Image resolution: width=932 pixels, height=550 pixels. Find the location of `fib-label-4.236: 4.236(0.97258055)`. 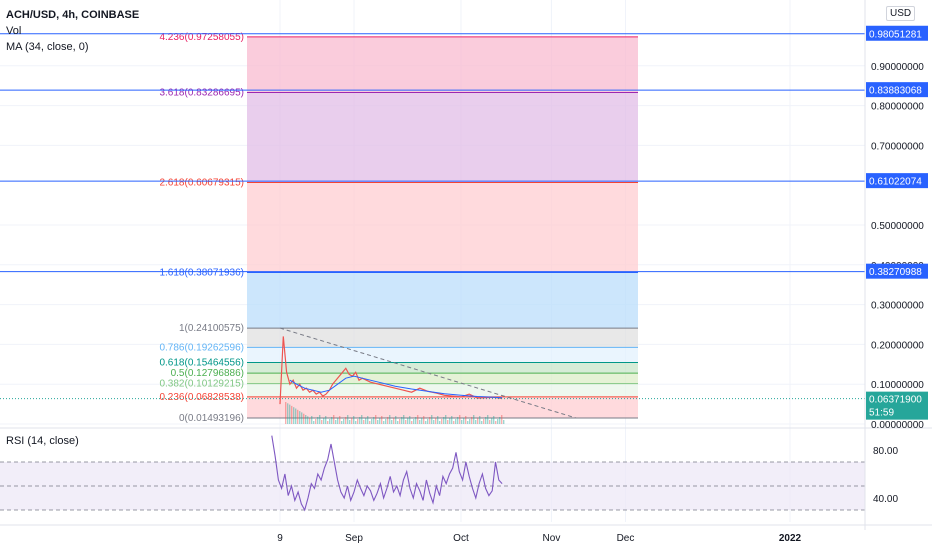

fib-label-4.236: 4.236(0.97258055) is located at coordinates (201, 37).